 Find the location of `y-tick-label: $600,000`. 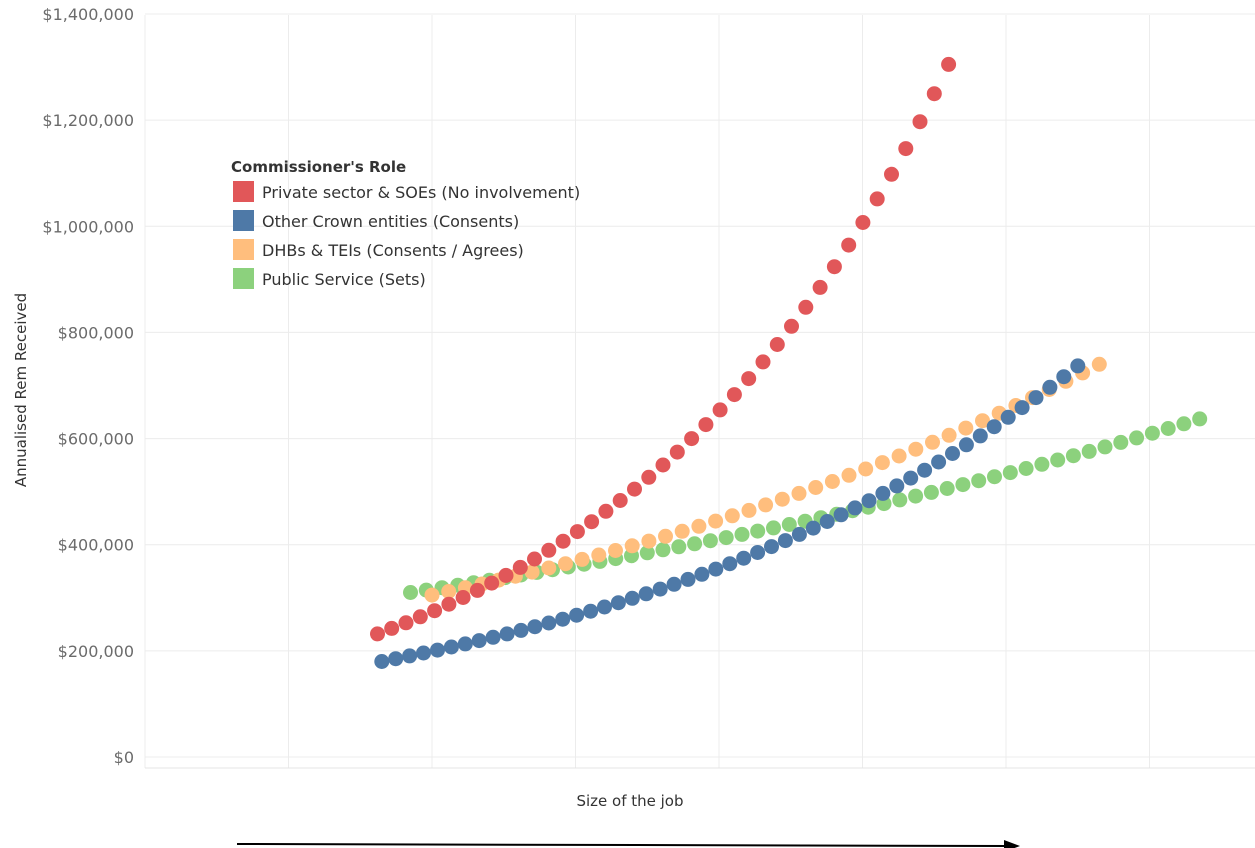

y-tick-label: $600,000 is located at coordinates (96, 439).